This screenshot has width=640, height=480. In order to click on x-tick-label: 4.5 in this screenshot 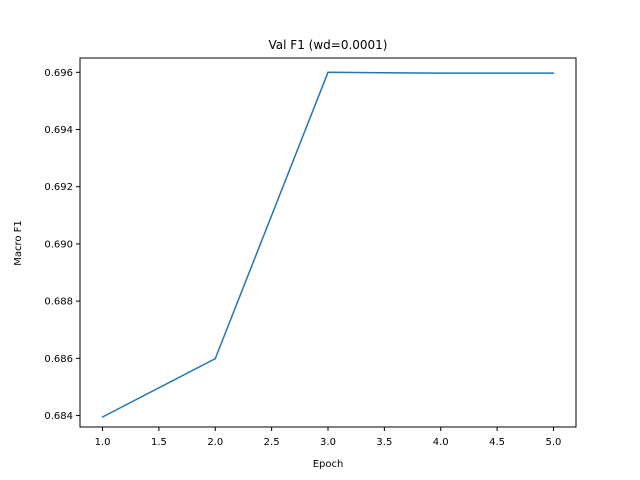, I will do `click(497, 442)`.